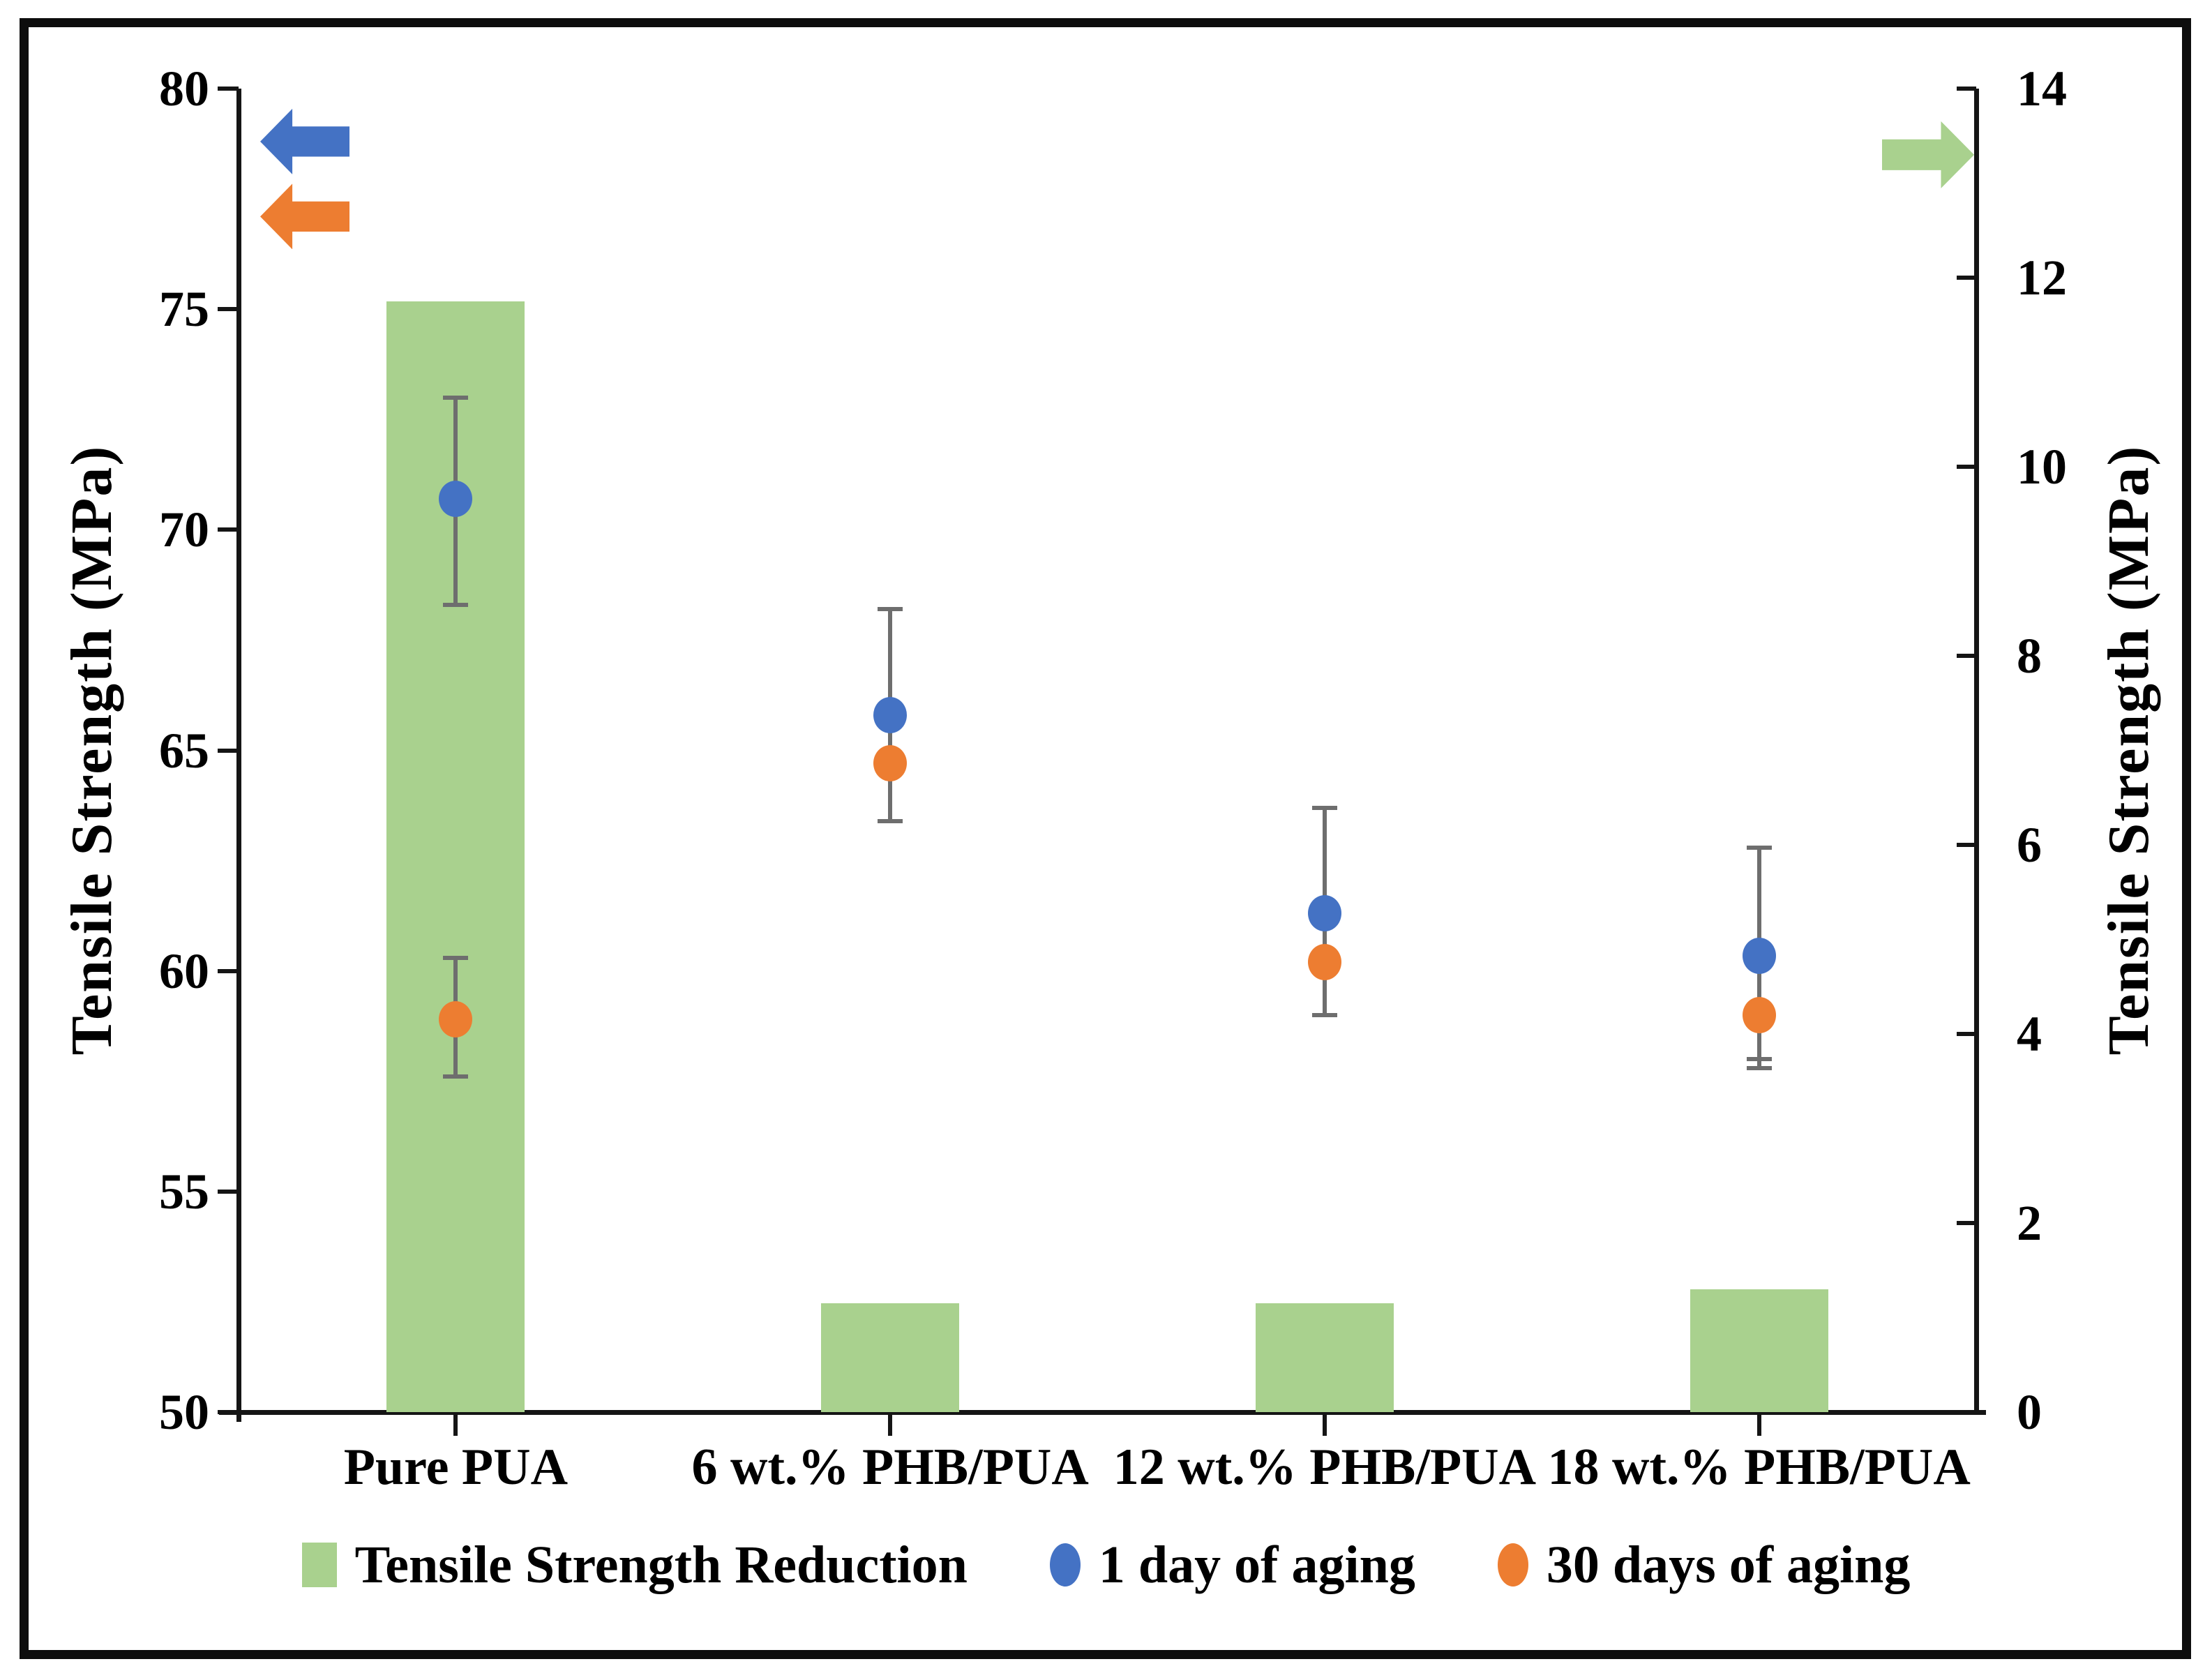 Image resolution: width=2212 pixels, height=1680 pixels. I want to click on left-axis-tick-label: 50, so click(184, 1412).